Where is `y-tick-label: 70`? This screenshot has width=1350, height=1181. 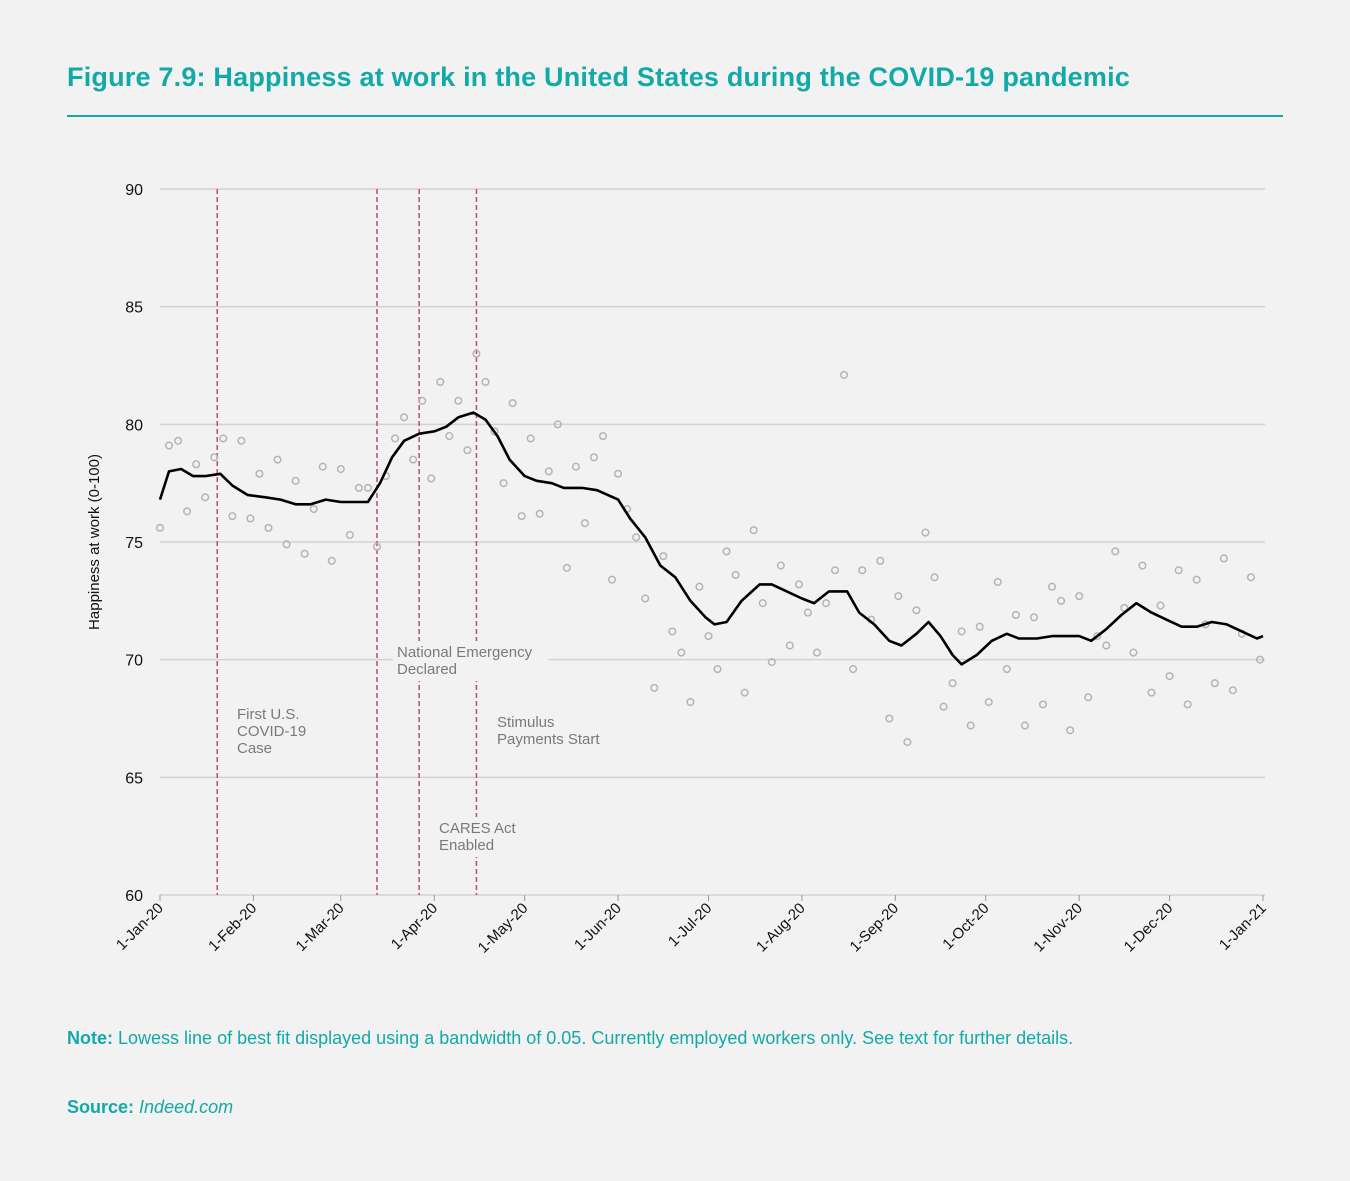 y-tick-label: 70 is located at coordinates (134, 661).